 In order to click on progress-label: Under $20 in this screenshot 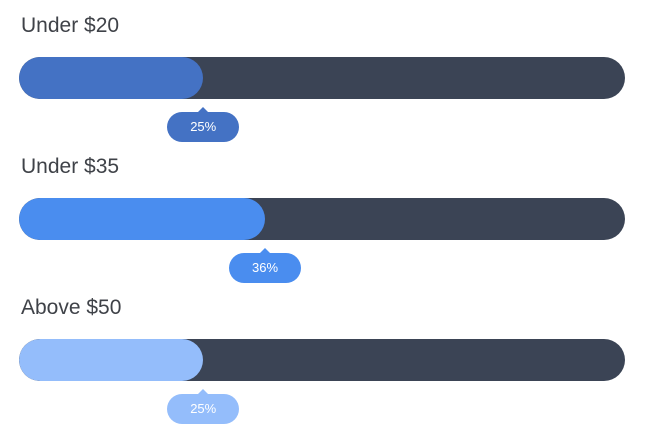, I will do `click(70, 25)`.